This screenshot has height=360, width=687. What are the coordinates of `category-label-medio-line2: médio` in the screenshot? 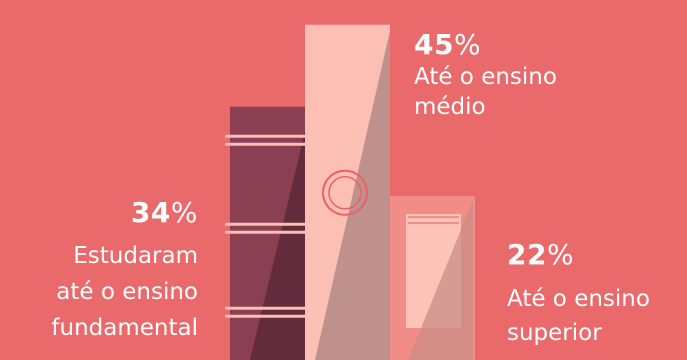 It's located at (450, 106).